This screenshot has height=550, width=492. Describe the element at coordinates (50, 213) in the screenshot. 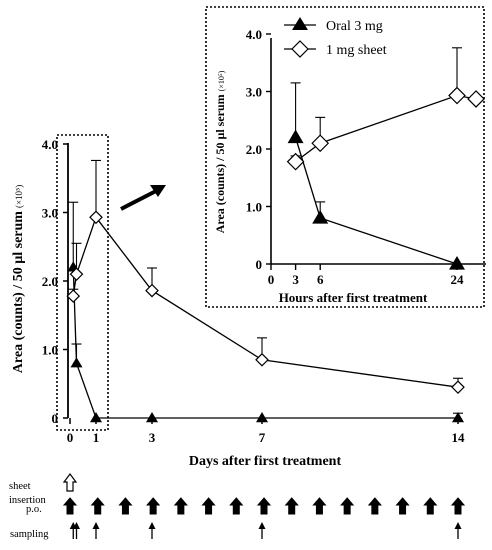

I see `main-y-tick-label: 3.0` at that location.